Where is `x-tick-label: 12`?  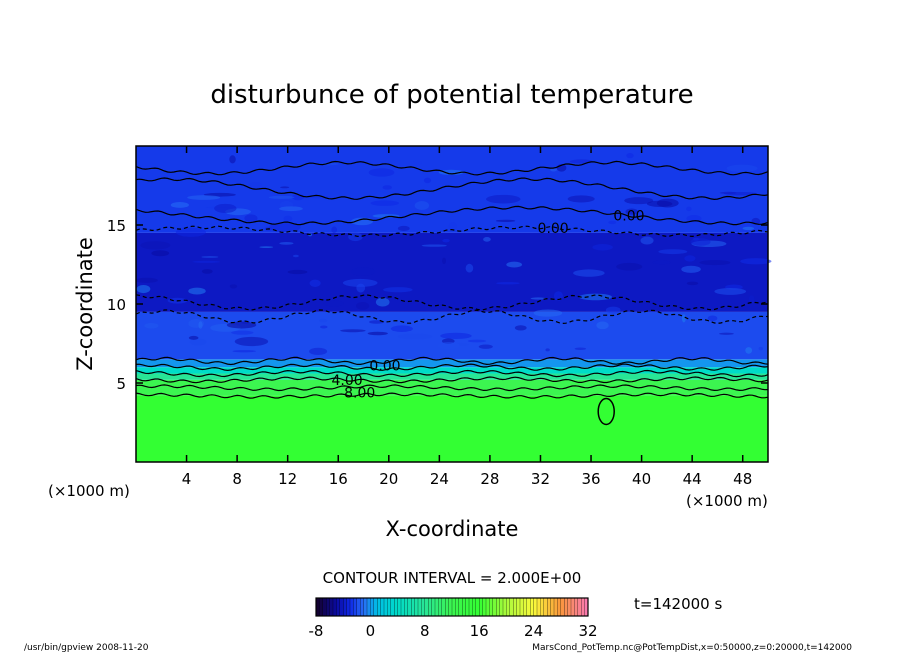
x-tick-label: 12 is located at coordinates (287, 479).